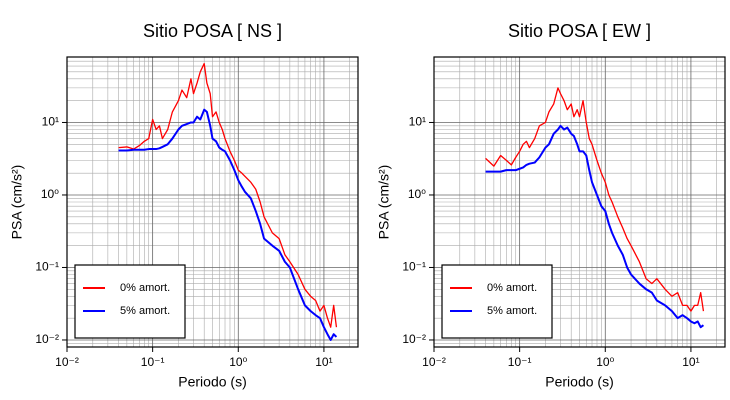  Describe the element at coordinates (579, 31) in the screenshot. I see `chart-title: Sitio POSA [ EW ]` at that location.